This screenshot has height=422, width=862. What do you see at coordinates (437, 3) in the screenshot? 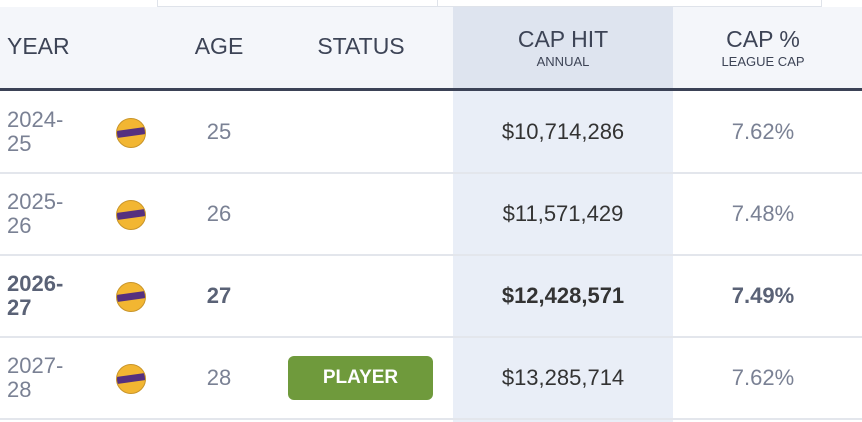
I see `tab-divider` at bounding box center [437, 3].